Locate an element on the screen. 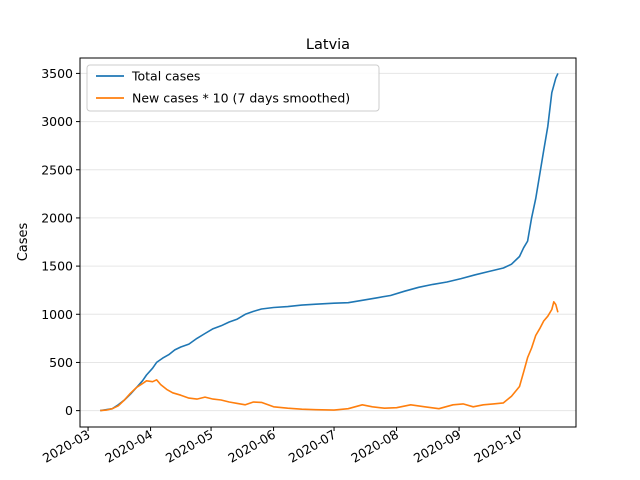 Image resolution: width=640 pixels, height=480 pixels. y-tick-label: 3500 is located at coordinates (57, 73).